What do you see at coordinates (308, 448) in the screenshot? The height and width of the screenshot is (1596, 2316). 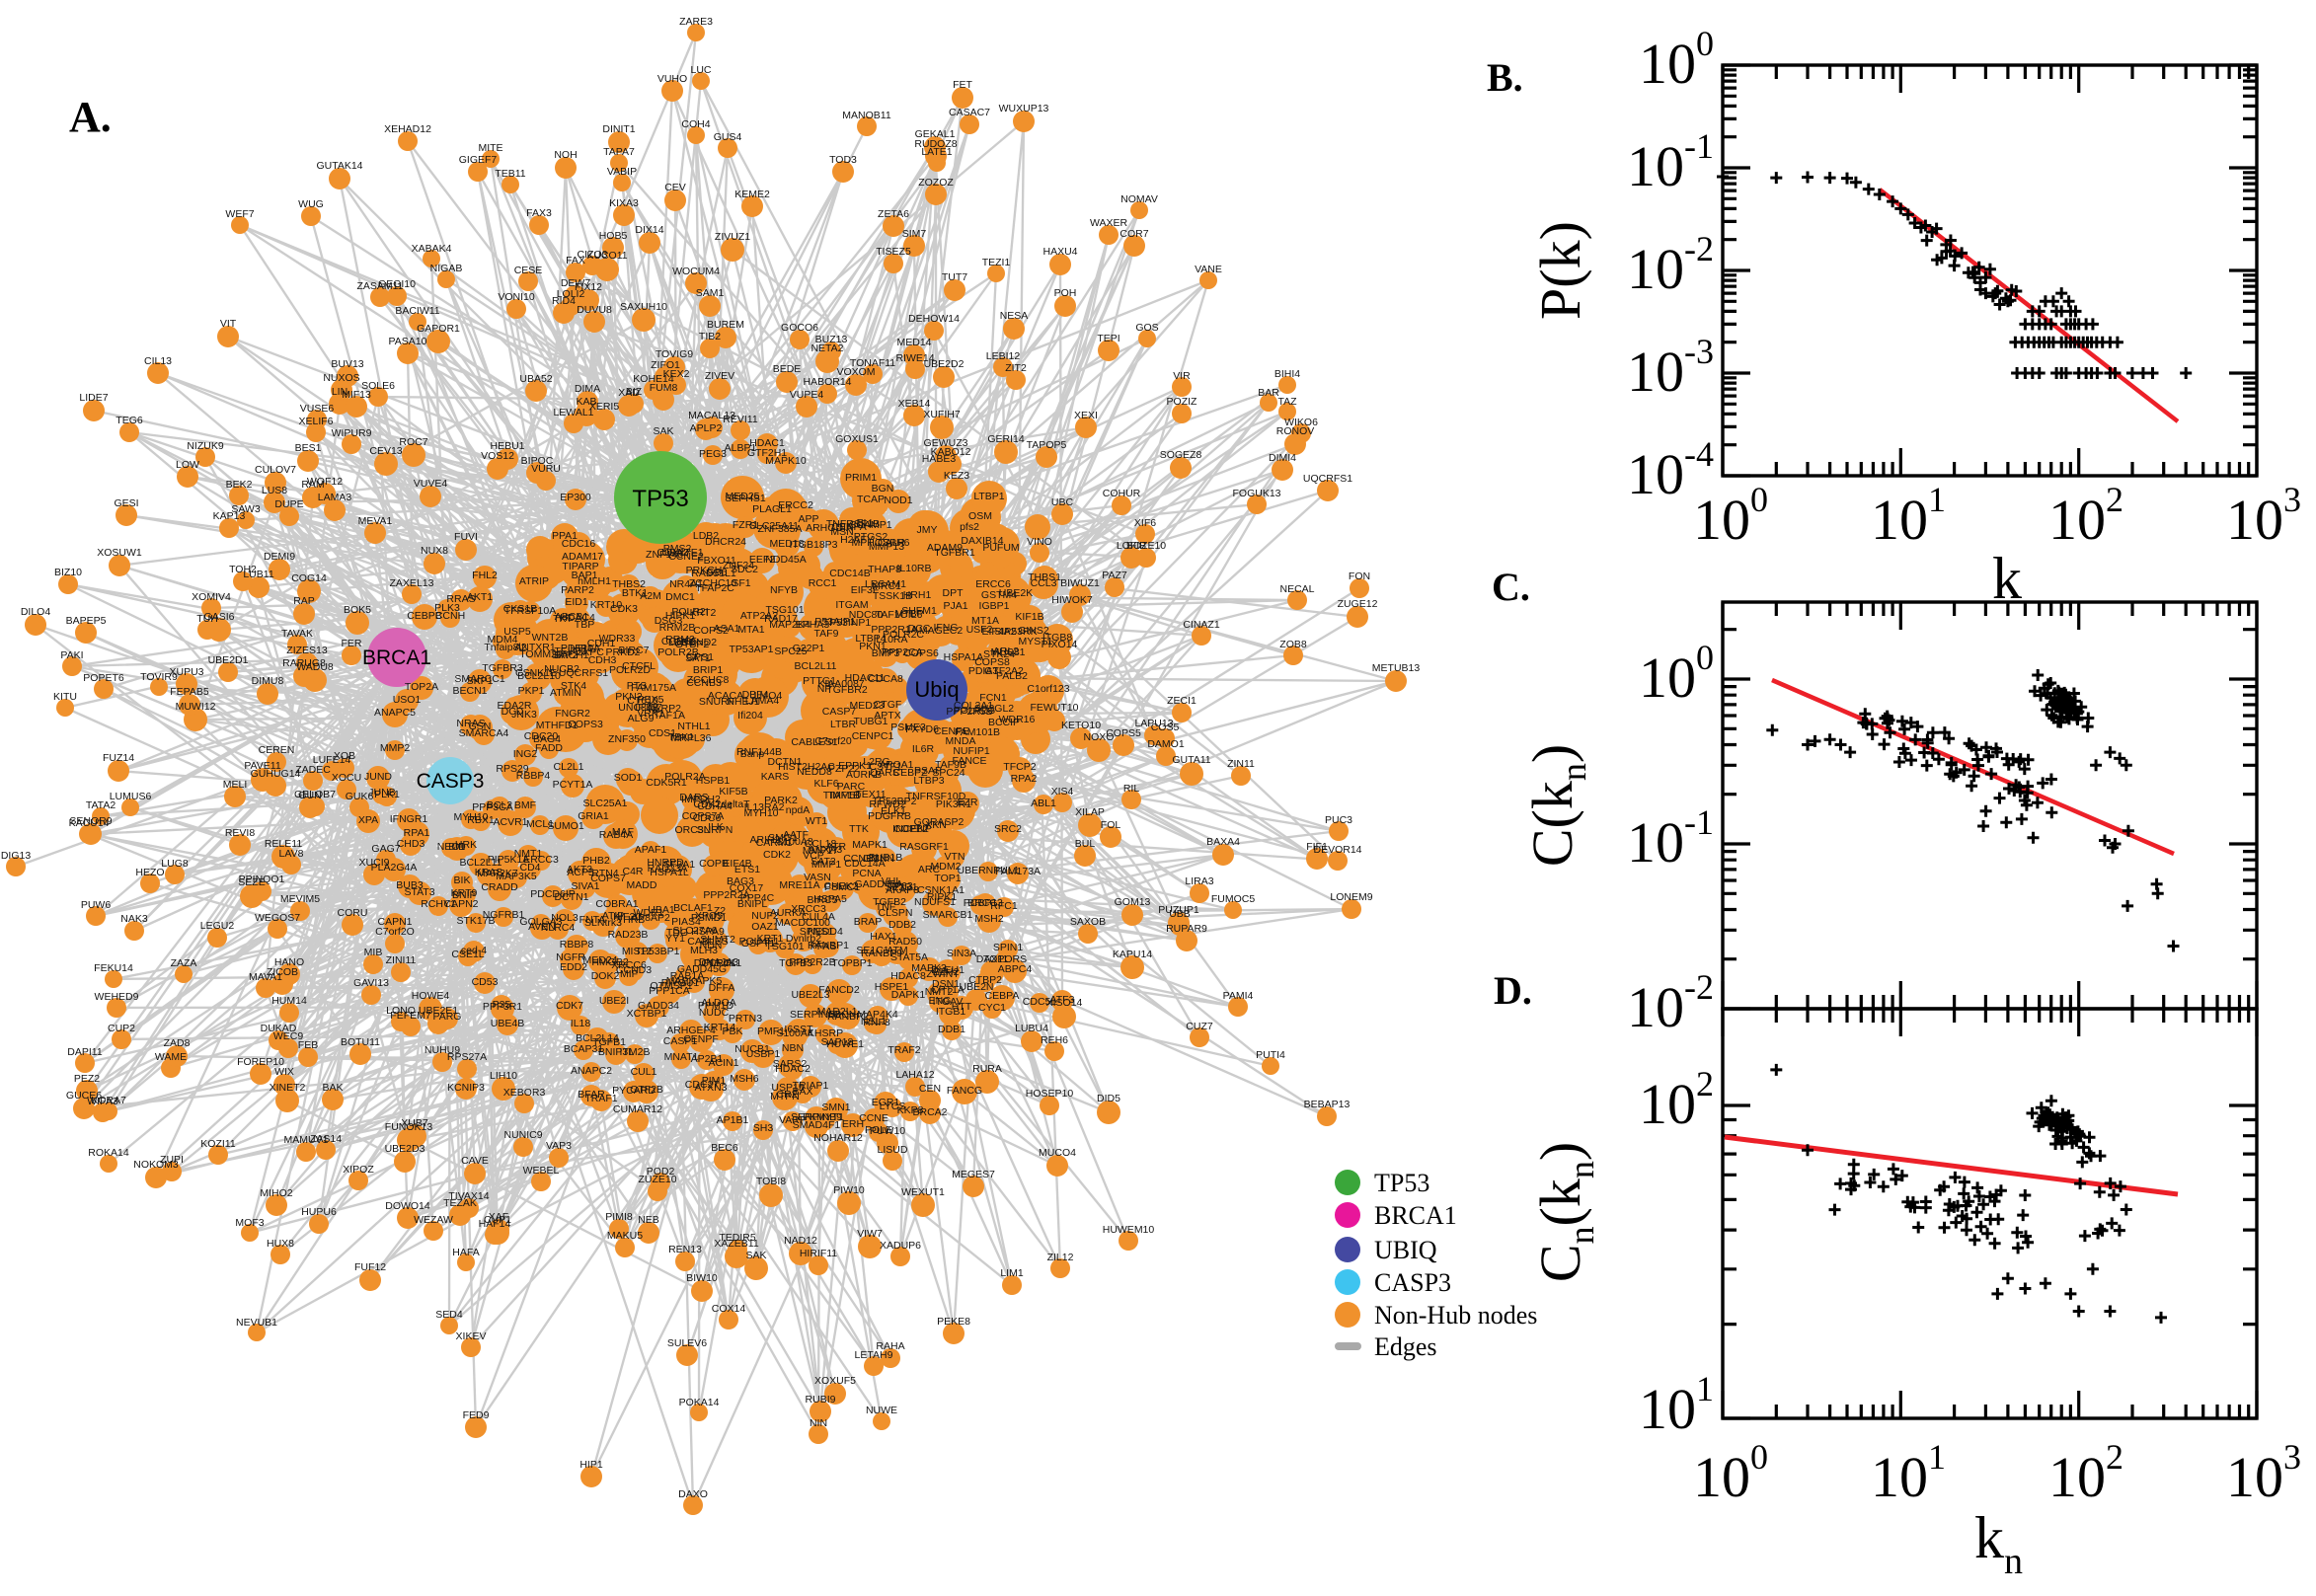 I see `svg-text: BES1` at bounding box center [308, 448].